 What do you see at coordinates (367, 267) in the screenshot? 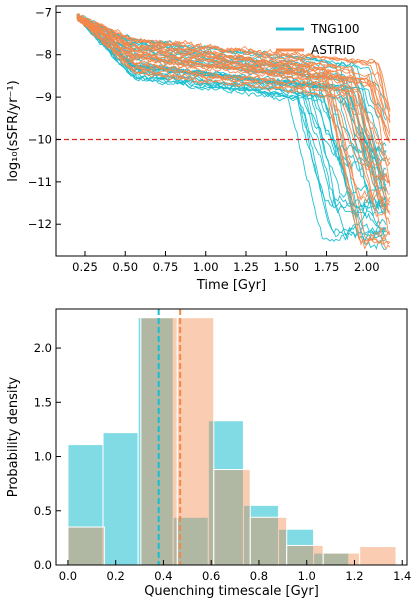
I see `top-x-tick-label: 2.00` at bounding box center [367, 267].